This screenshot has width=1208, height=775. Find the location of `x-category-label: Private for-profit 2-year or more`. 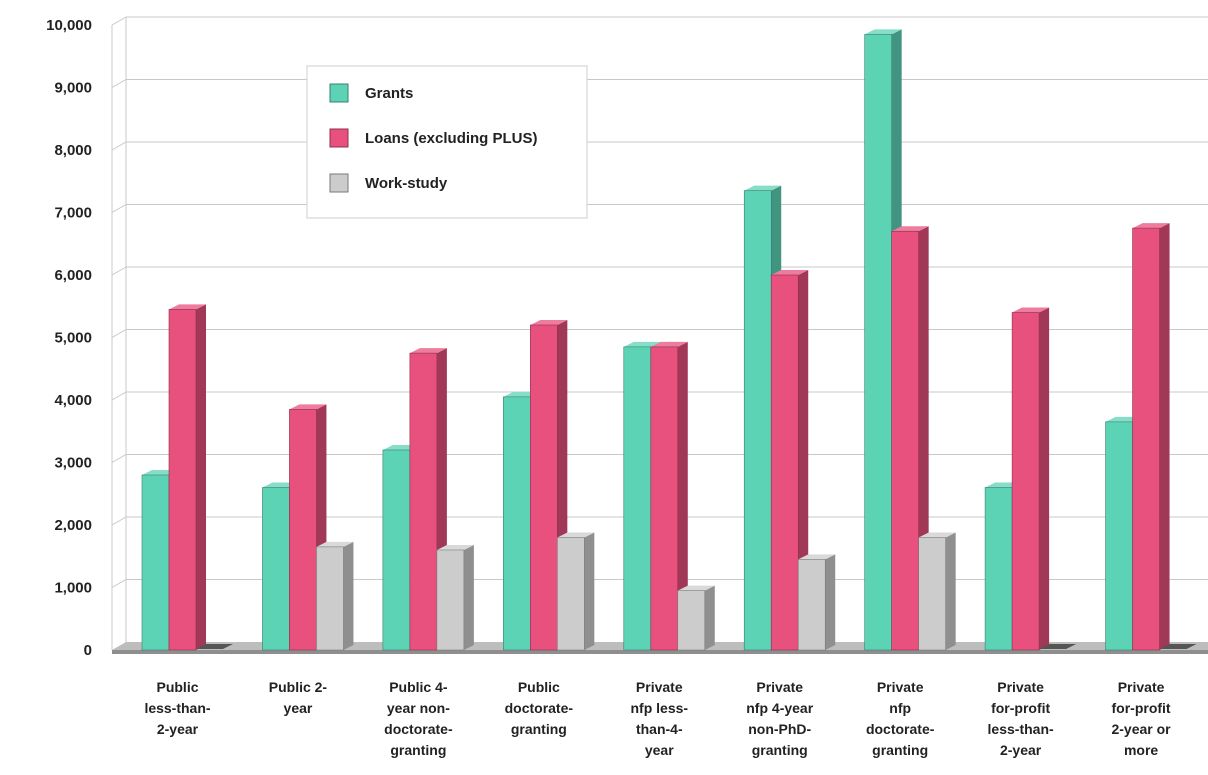

x-category-label: Private for-profit 2-year or more is located at coordinates (1141, 718).